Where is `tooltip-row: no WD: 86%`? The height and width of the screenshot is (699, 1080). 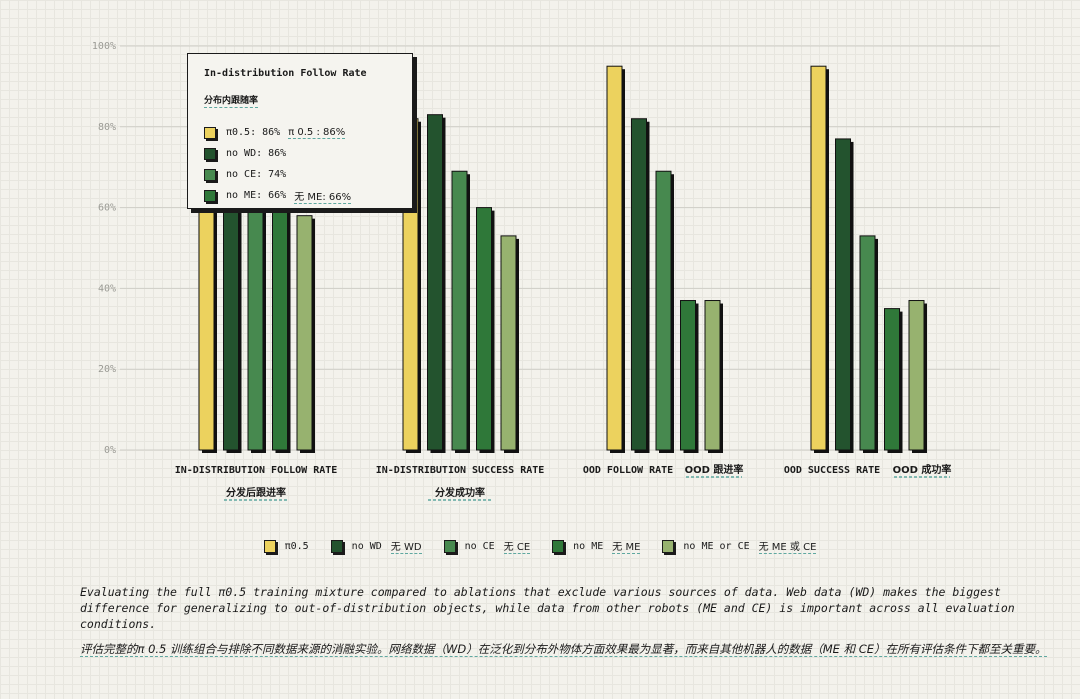
tooltip-row: no WD: 86% is located at coordinates (300, 153).